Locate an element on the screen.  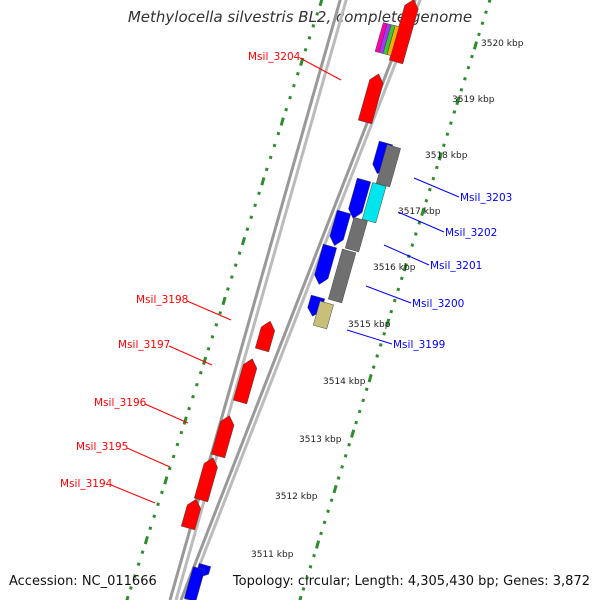
gene-label: Msil_3202 is located at coordinates (471, 233).